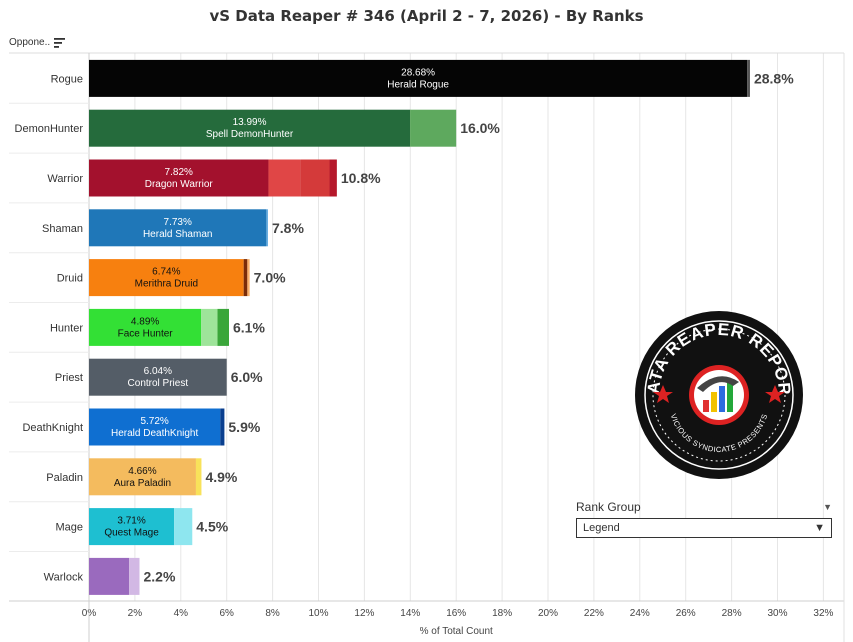 This screenshot has width=853, height=642. What do you see at coordinates (159, 576) in the screenshot?
I see `total-value-label: 2.2%` at bounding box center [159, 576].